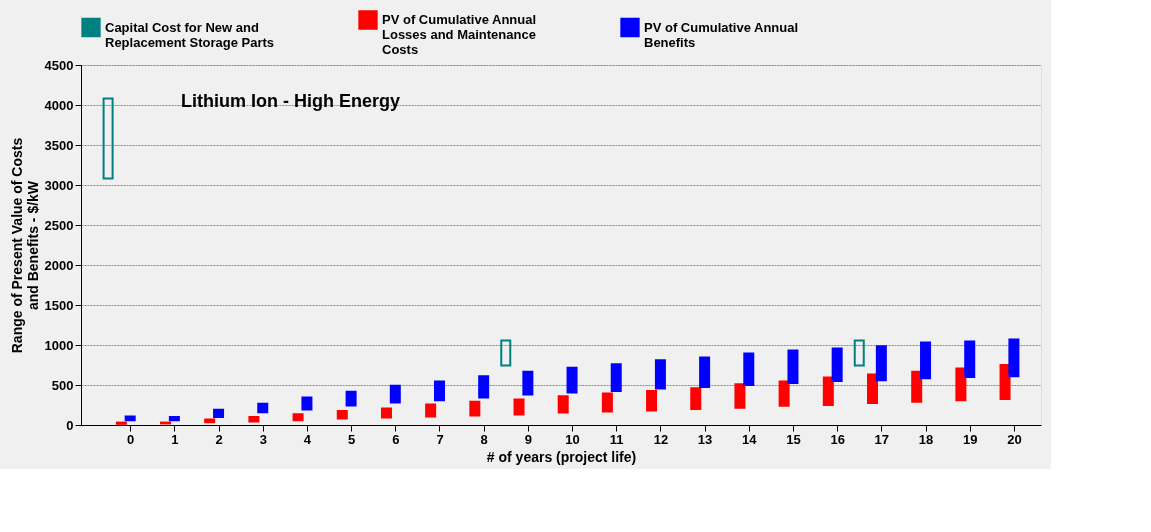 Image resolution: width=1151 pixels, height=532 pixels. What do you see at coordinates (352, 439) in the screenshot?
I see `x-tick-label: 5` at bounding box center [352, 439].